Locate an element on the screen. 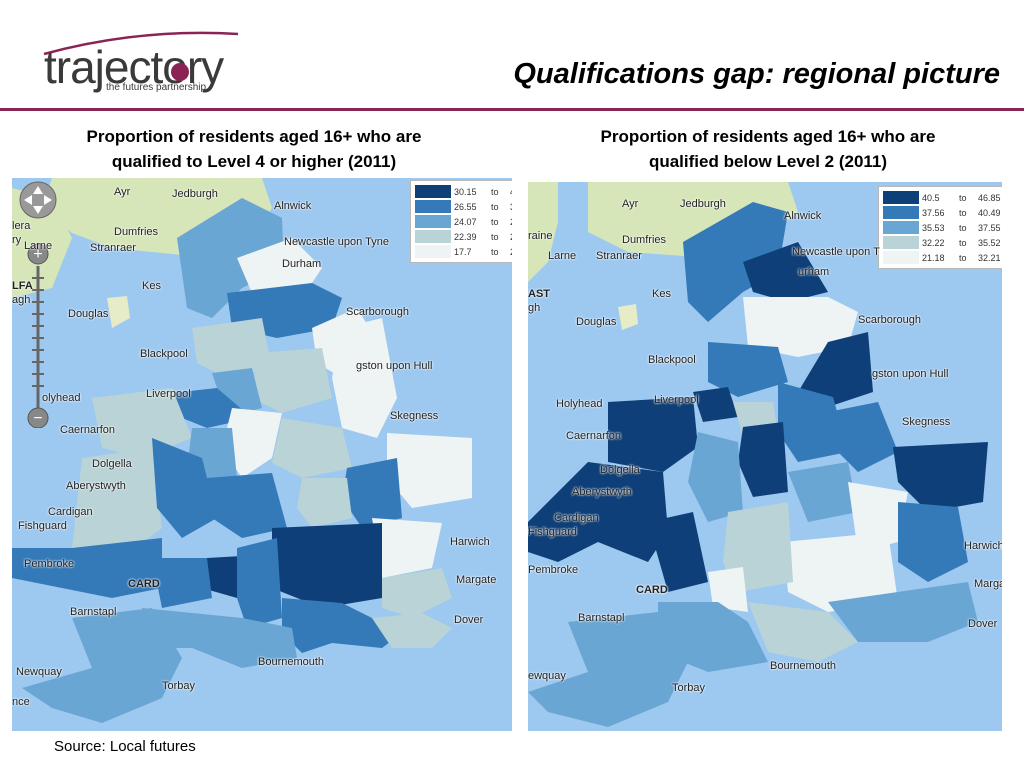  legend-range: 22.39 to 24.06 is located at coordinates (481, 237).